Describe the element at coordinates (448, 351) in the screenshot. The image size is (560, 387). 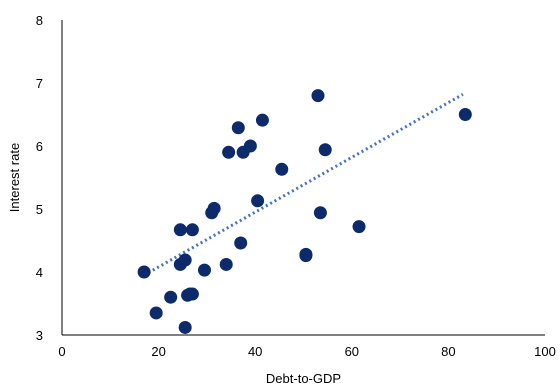
I see `x-tick-label: 80` at that location.